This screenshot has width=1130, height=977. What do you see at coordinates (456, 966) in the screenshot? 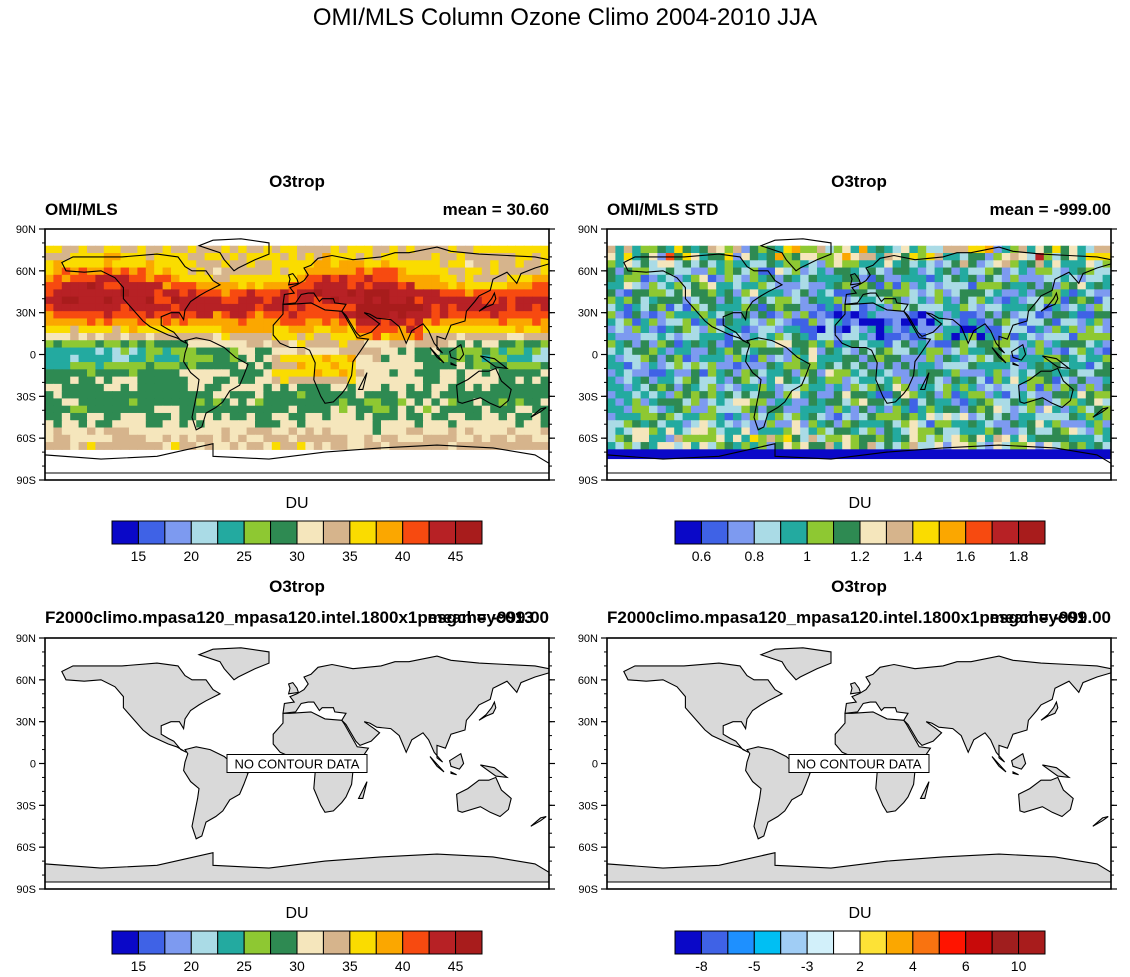
I see `colorbar-label: 45` at bounding box center [456, 966].